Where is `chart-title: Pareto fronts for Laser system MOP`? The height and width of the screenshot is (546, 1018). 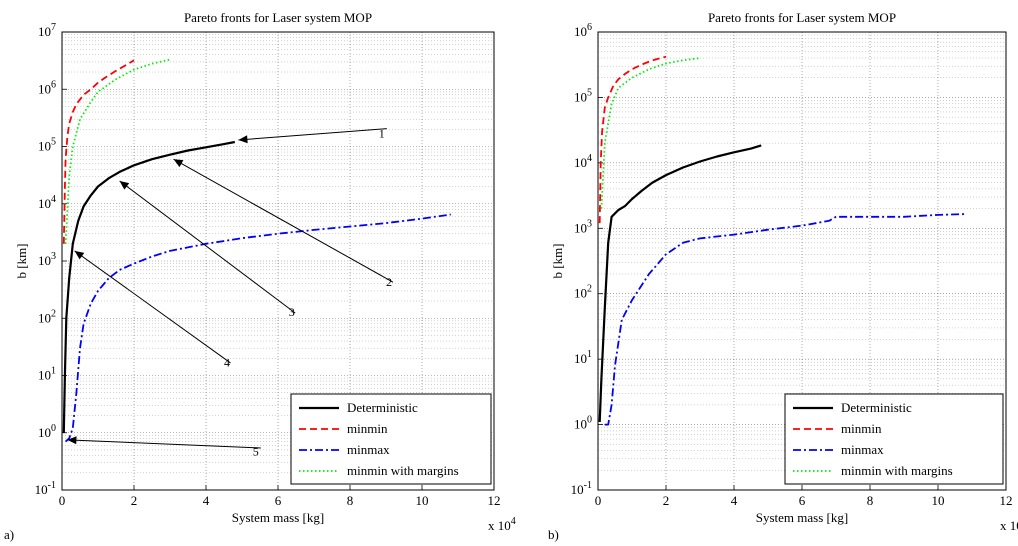
chart-title: Pareto fronts for Laser system MOP is located at coordinates (802, 17).